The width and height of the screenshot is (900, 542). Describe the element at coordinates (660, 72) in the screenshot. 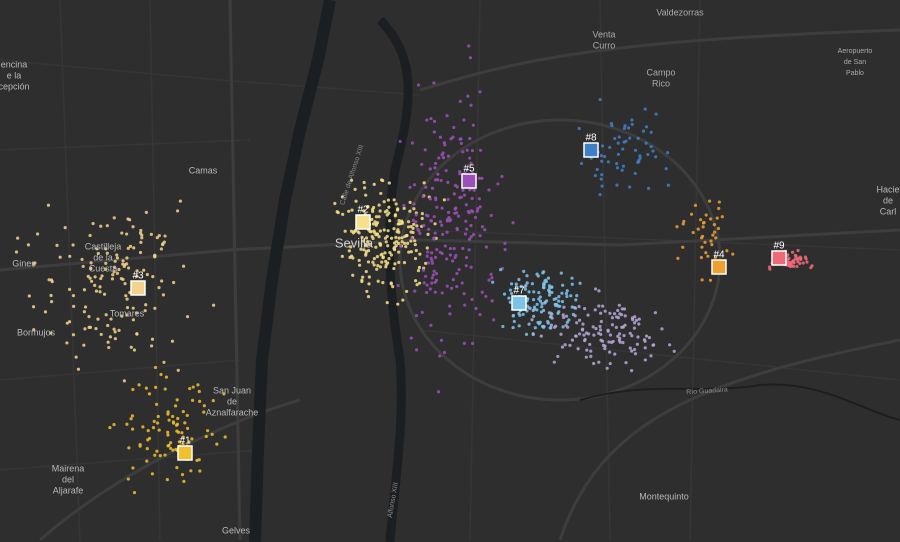

I see `place-label: Campo` at that location.